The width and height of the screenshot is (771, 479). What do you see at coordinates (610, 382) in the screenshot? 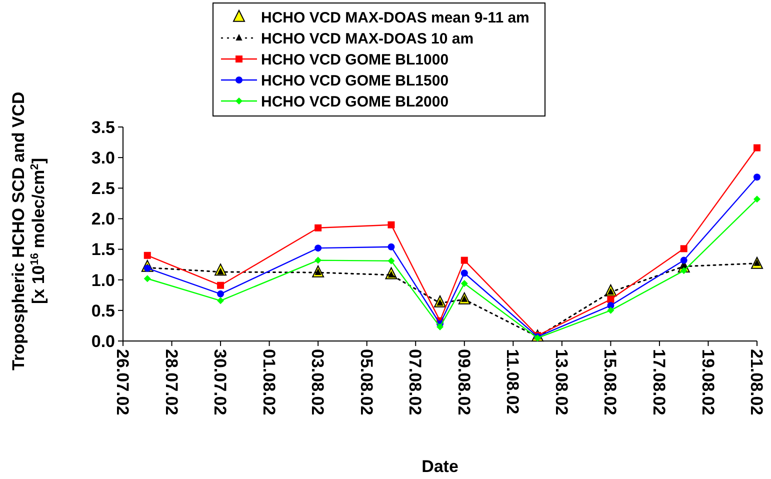
I see `x-tick-label: 15.08.02` at bounding box center [610, 382].